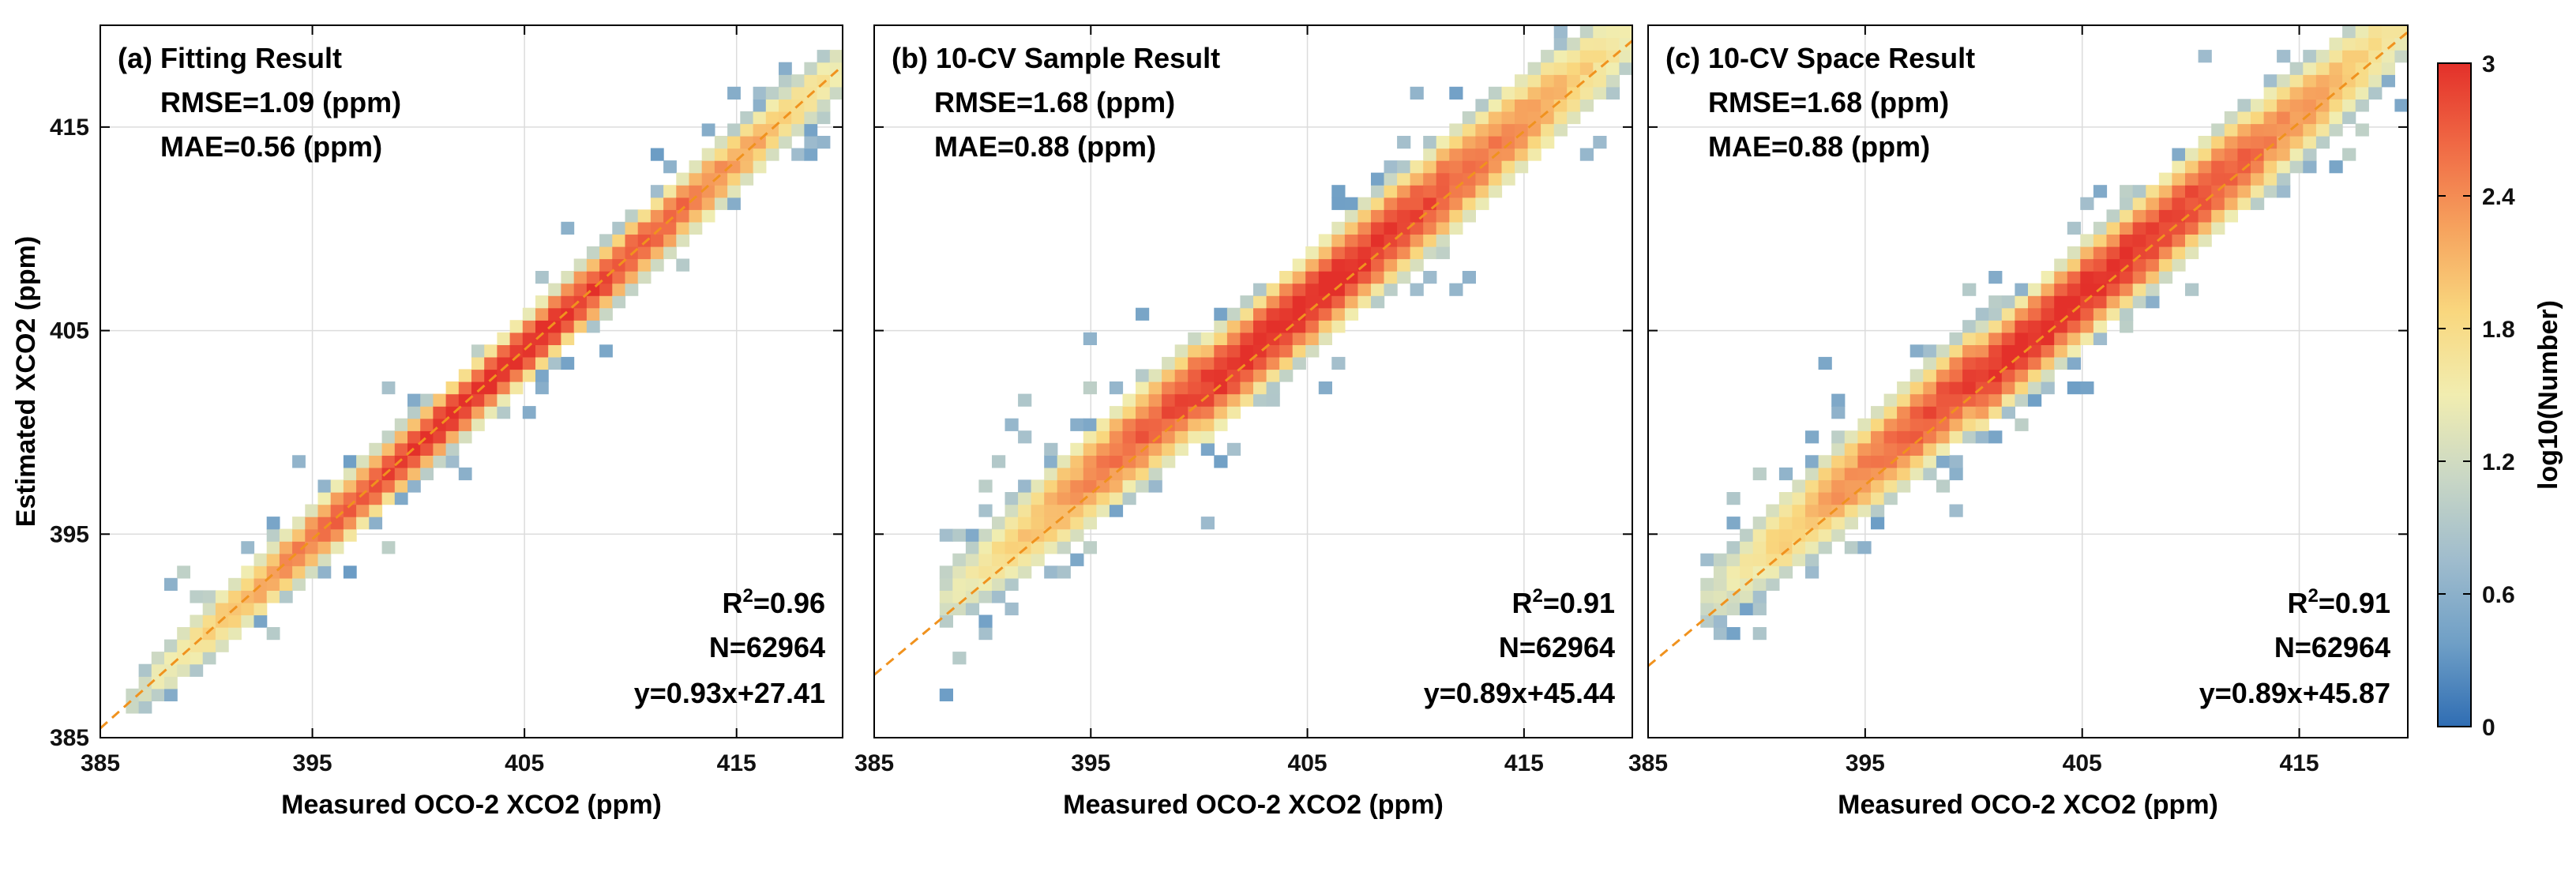  Describe the element at coordinates (2498, 330) in the screenshot. I see `colorbar-tick-label: 1.8` at that location.